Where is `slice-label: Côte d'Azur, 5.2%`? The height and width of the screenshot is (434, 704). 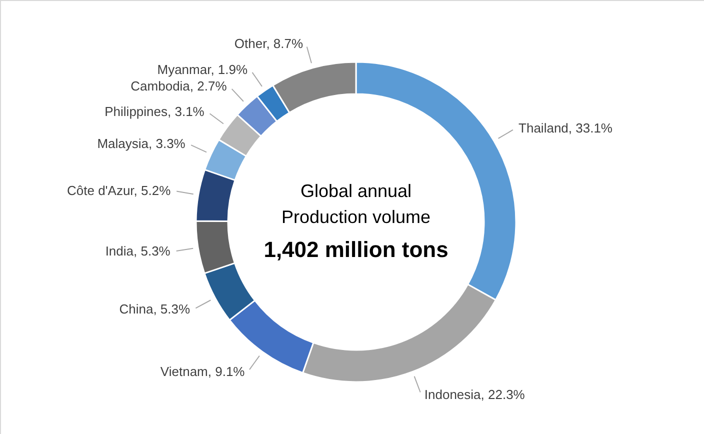
slice-label: Côte d'Azur, 5.2% is located at coordinates (119, 190).